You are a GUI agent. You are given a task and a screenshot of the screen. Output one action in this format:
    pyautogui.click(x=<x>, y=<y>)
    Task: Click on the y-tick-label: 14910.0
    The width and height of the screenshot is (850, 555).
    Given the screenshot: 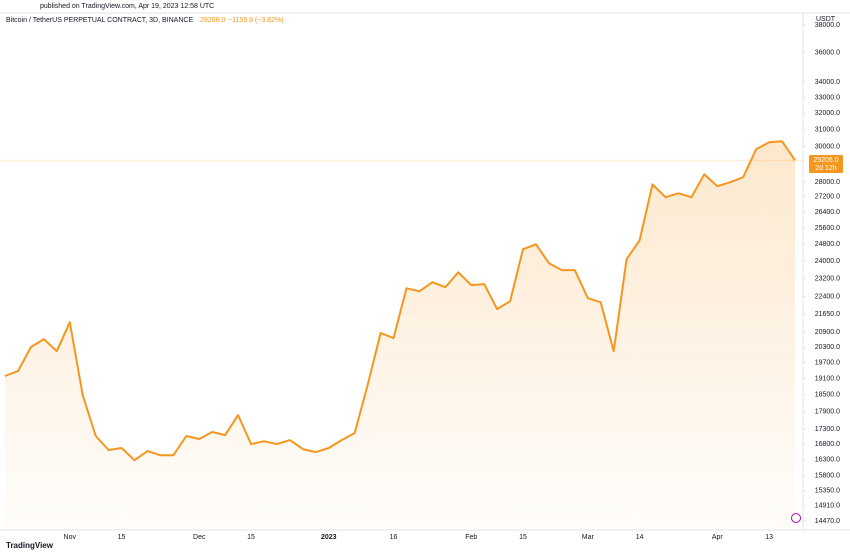 What is the action you would take?
    pyautogui.click(x=827, y=506)
    